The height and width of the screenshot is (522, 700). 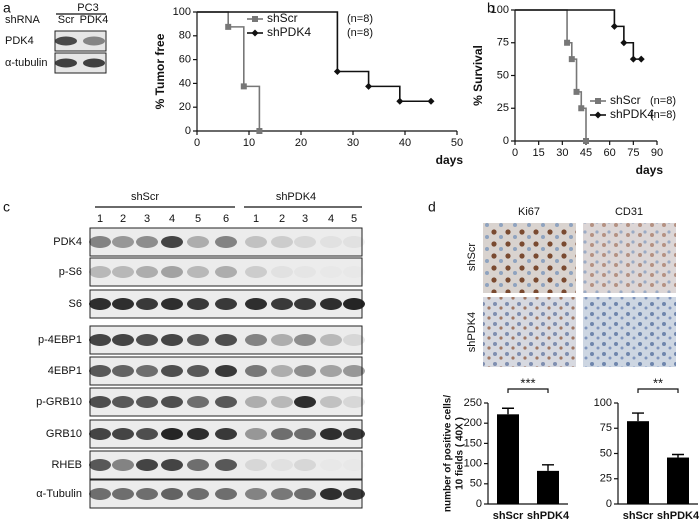 What do you see at coordinates (66, 20) in the screenshot?
I see `lane-label: Scr` at bounding box center [66, 20].